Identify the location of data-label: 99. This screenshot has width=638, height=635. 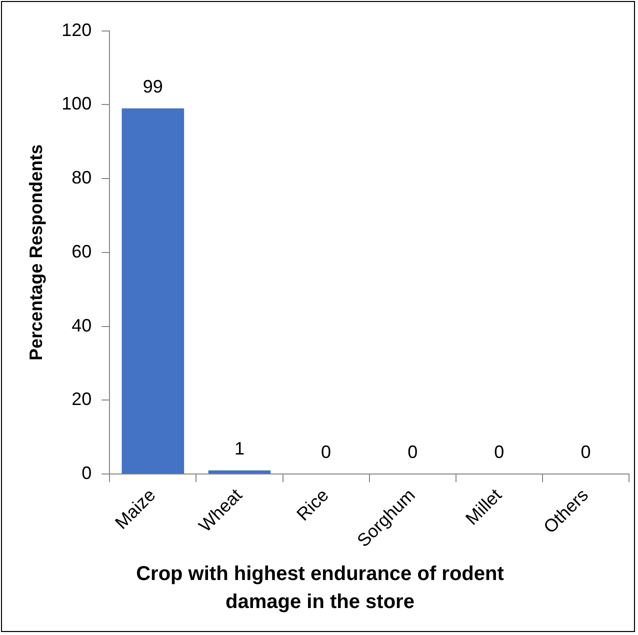
(152, 86).